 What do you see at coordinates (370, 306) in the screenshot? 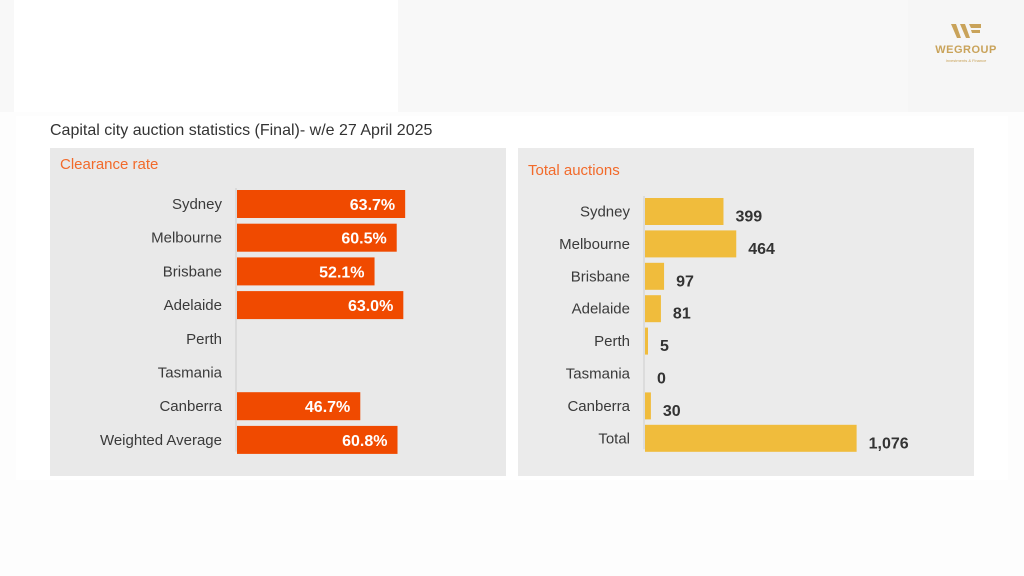
I see `clearance-value-label-adelaide: 63.0%` at bounding box center [370, 306].